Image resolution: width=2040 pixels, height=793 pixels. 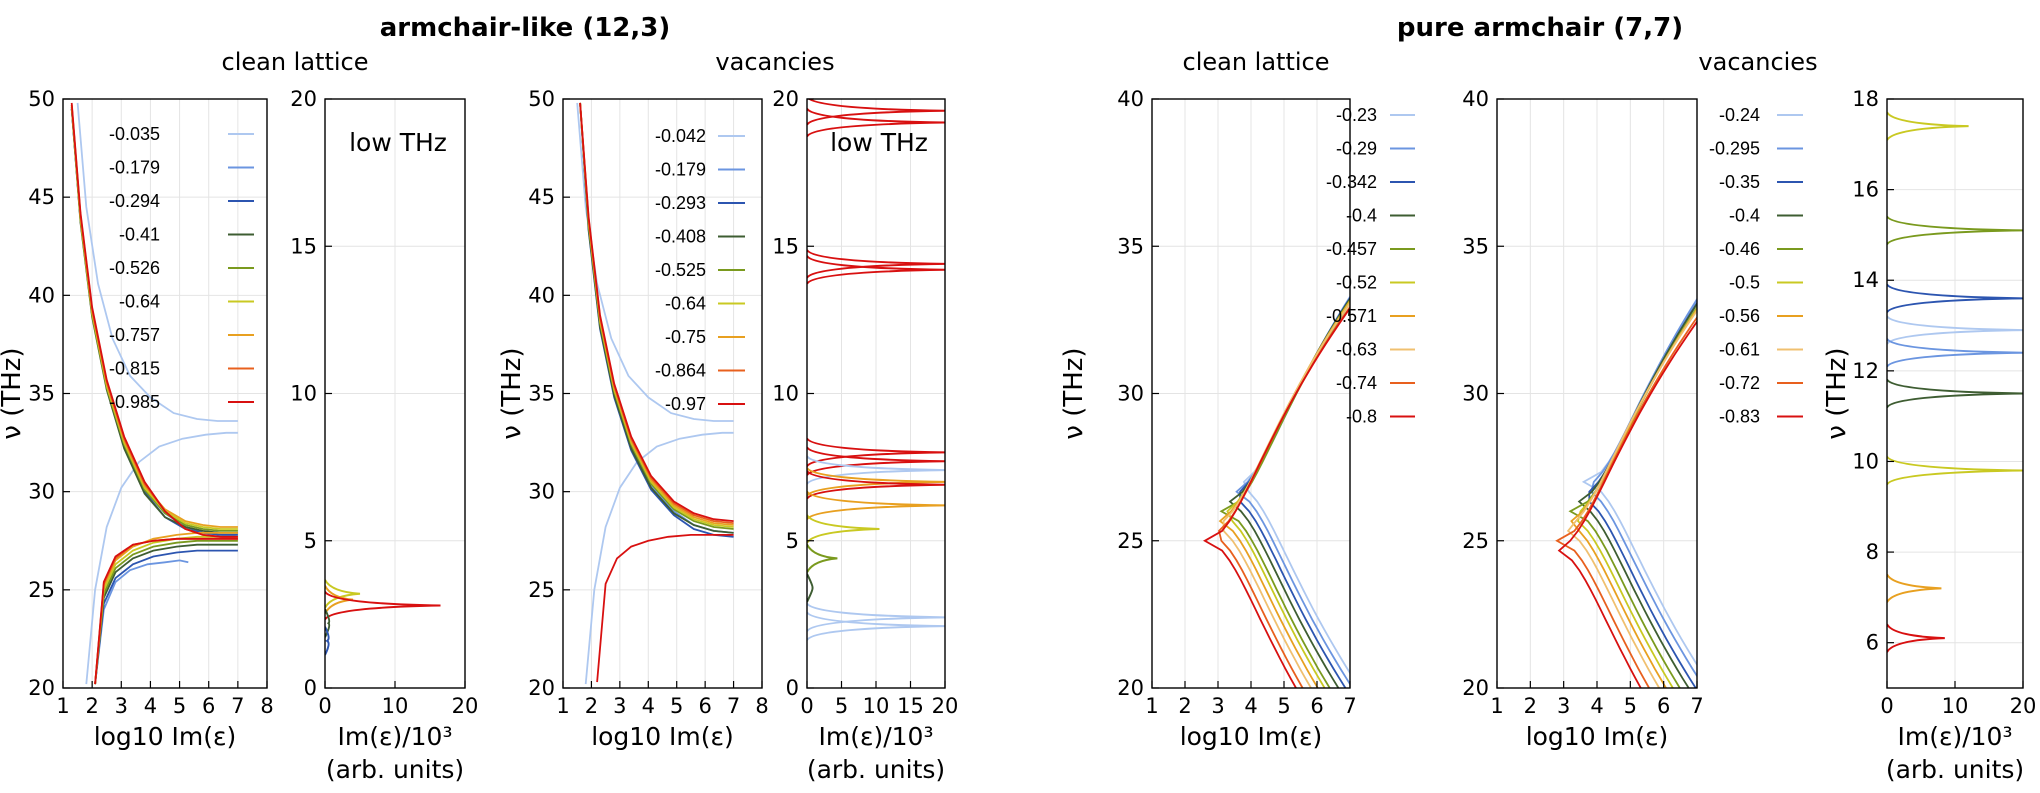 What do you see at coordinates (1872, 552) in the screenshot?
I see `y-tick-label: 8` at bounding box center [1872, 552].